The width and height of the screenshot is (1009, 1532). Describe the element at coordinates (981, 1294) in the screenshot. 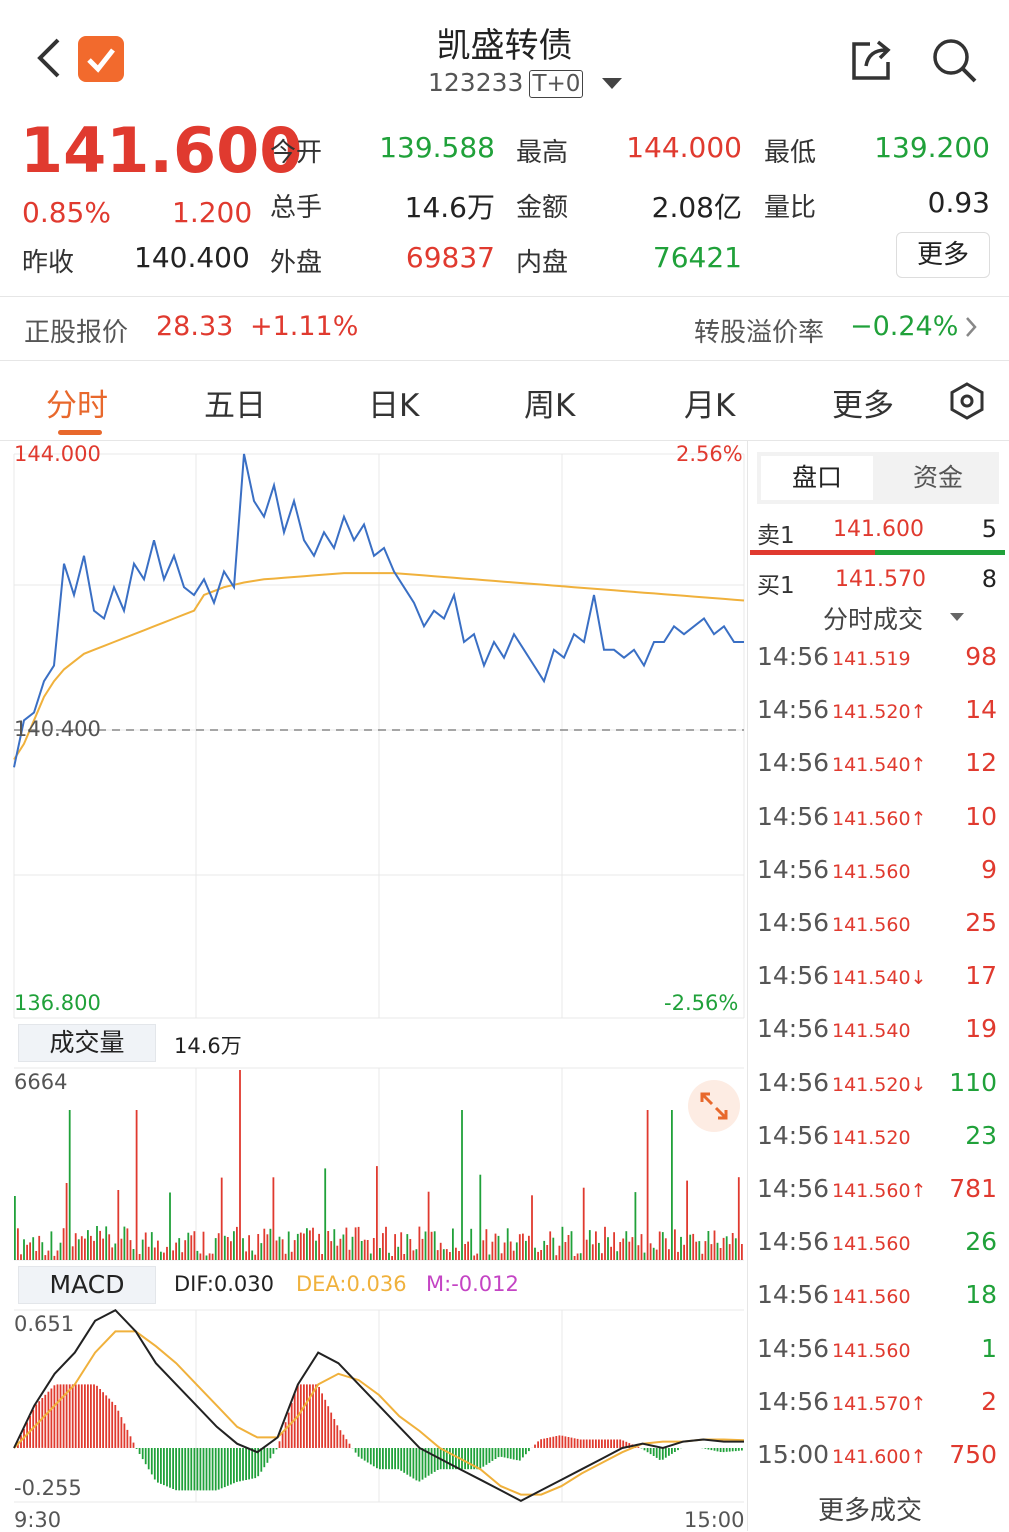

I see `trade-volume: 18` at that location.